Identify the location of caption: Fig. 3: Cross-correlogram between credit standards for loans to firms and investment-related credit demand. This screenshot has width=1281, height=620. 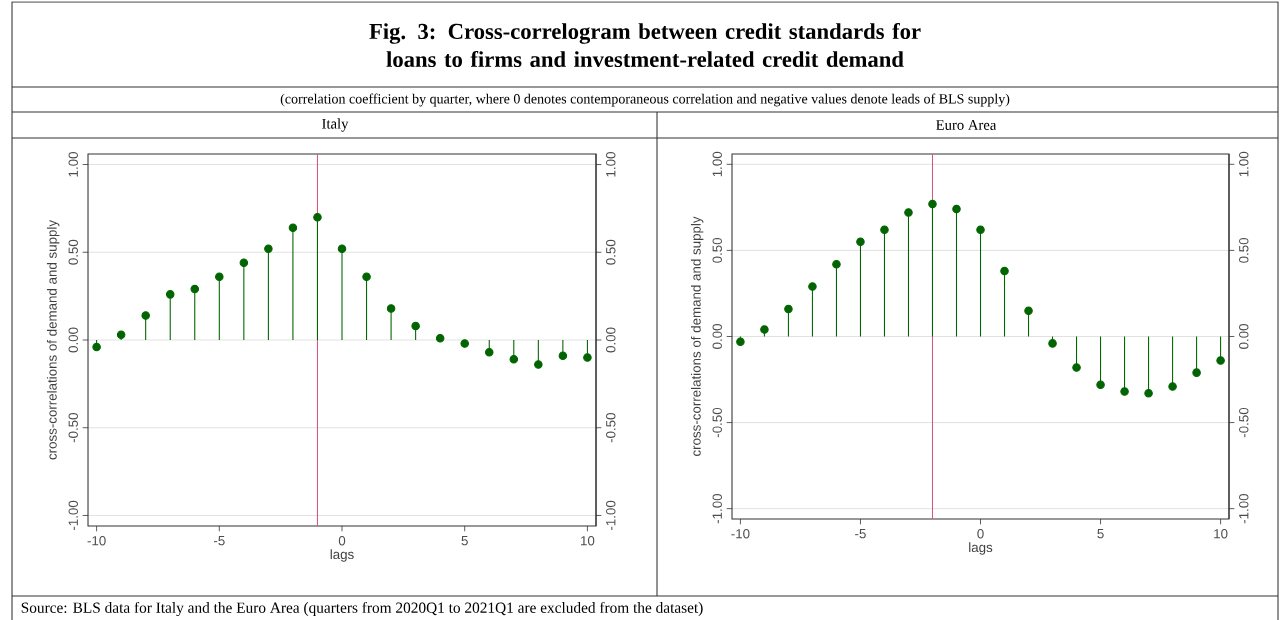
(645, 45).